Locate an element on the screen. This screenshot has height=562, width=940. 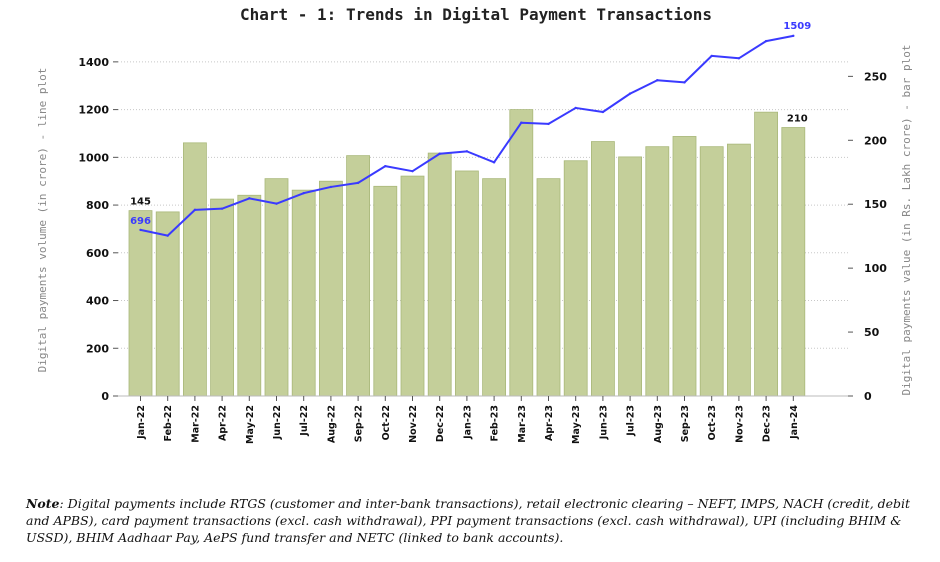
tick-label-x-Jul-23: Jul-23 is located at coordinates (631, 421).